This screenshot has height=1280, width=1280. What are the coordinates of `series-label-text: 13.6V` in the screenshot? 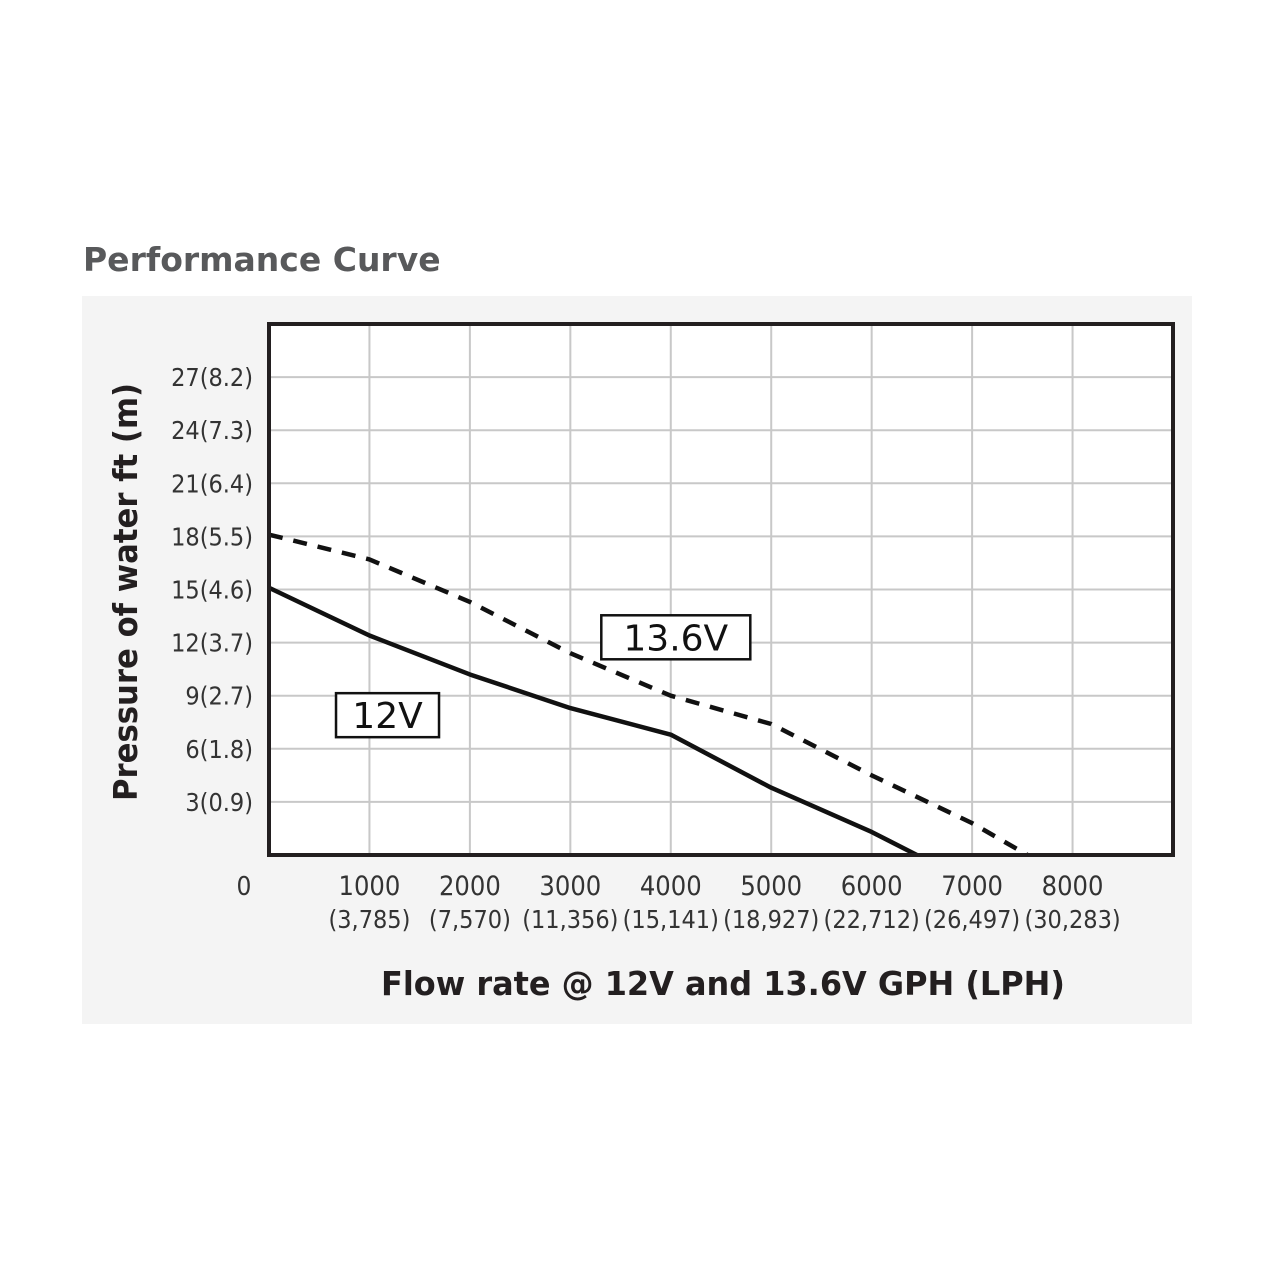 It's located at (675, 638).